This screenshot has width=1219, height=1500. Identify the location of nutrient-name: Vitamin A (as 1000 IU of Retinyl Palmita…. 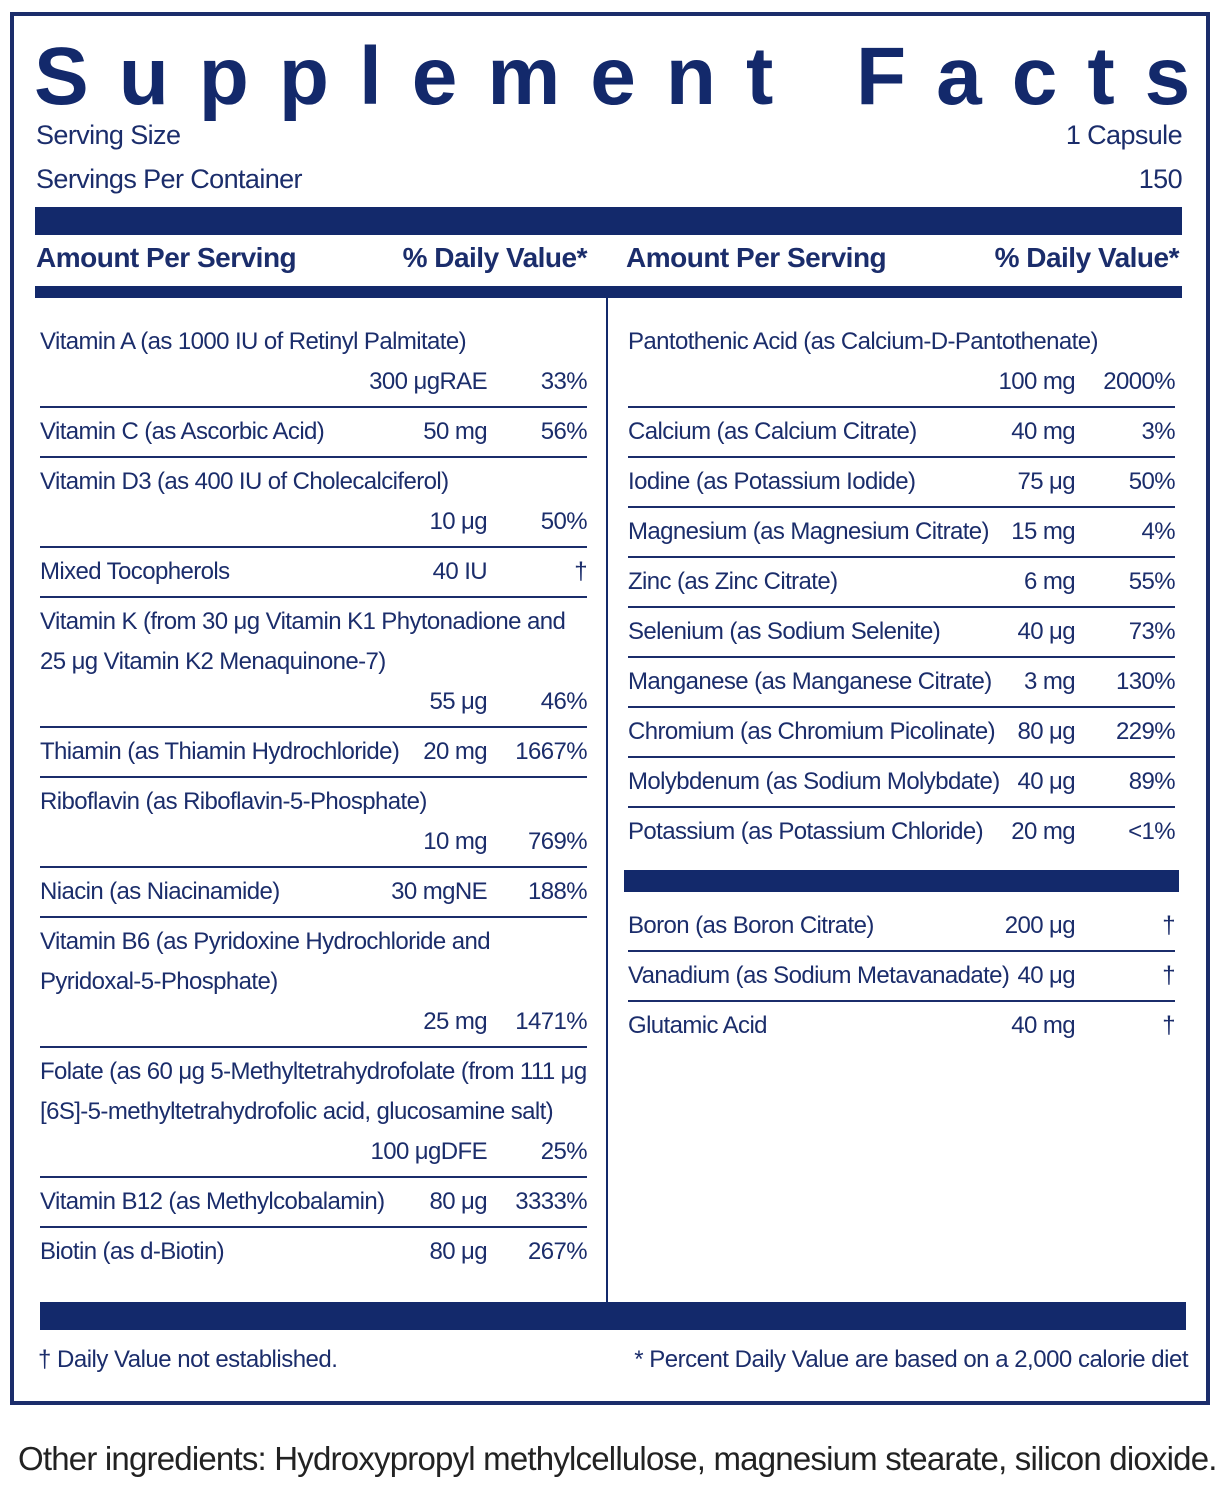
(253, 341).